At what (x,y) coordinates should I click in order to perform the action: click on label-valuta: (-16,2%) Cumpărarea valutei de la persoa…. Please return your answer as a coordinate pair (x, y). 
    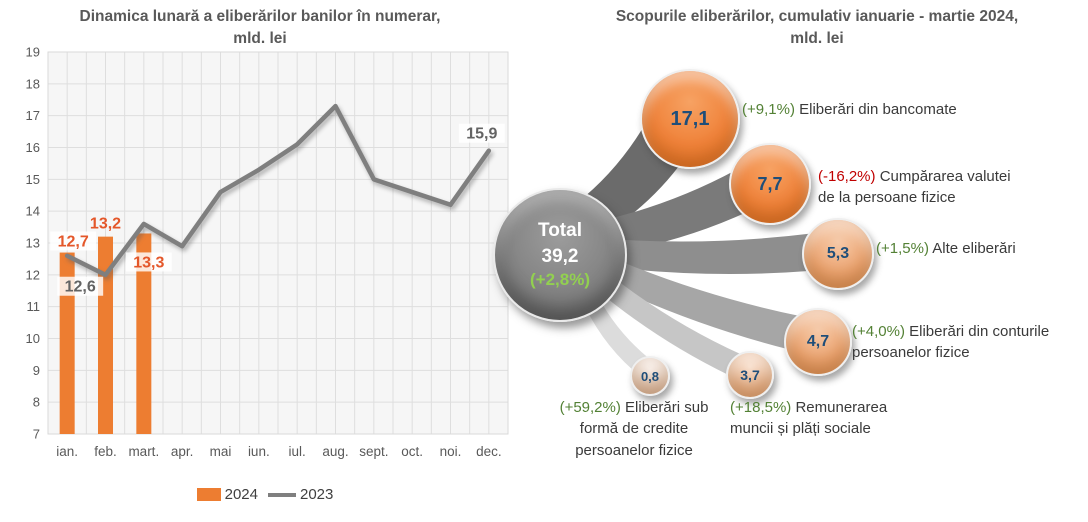
    Looking at the image, I should click on (920, 187).